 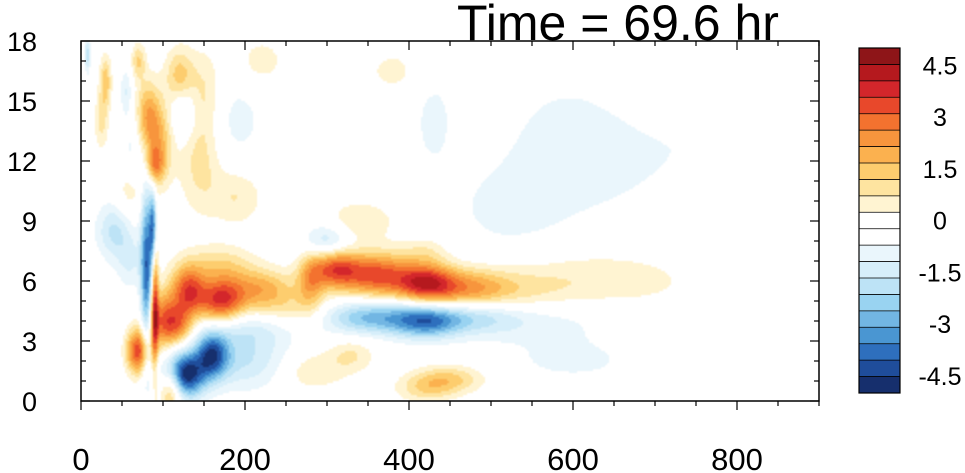 What do you see at coordinates (245, 457) in the screenshot?
I see `x-tick-label: 200` at bounding box center [245, 457].